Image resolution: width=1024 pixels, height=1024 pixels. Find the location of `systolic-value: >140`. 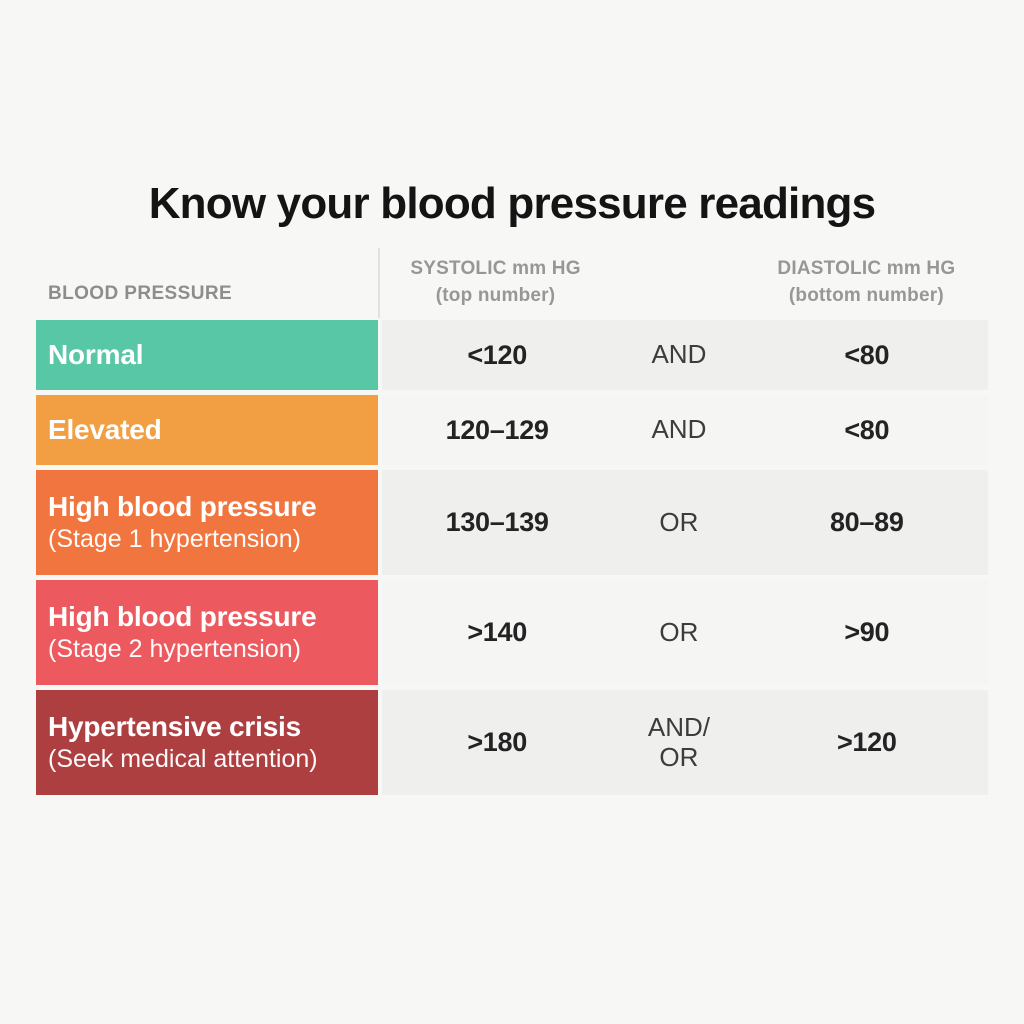

systolic-value: >140 is located at coordinates (497, 632).